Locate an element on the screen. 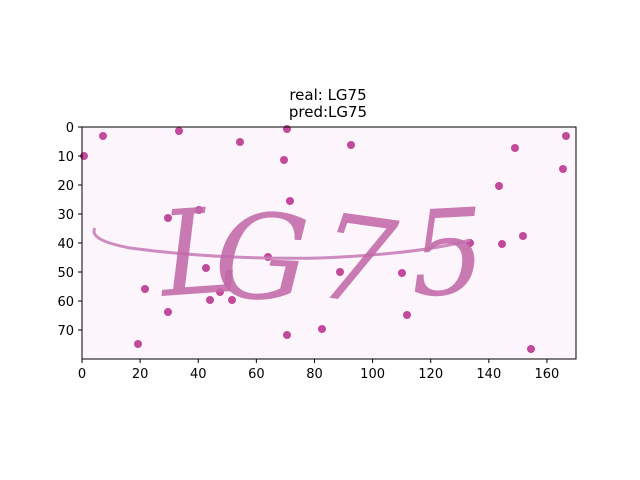 The height and width of the screenshot is (480, 640). x-axis: 0 20 40 60 80 100 120 140 160 is located at coordinates (318, 370).